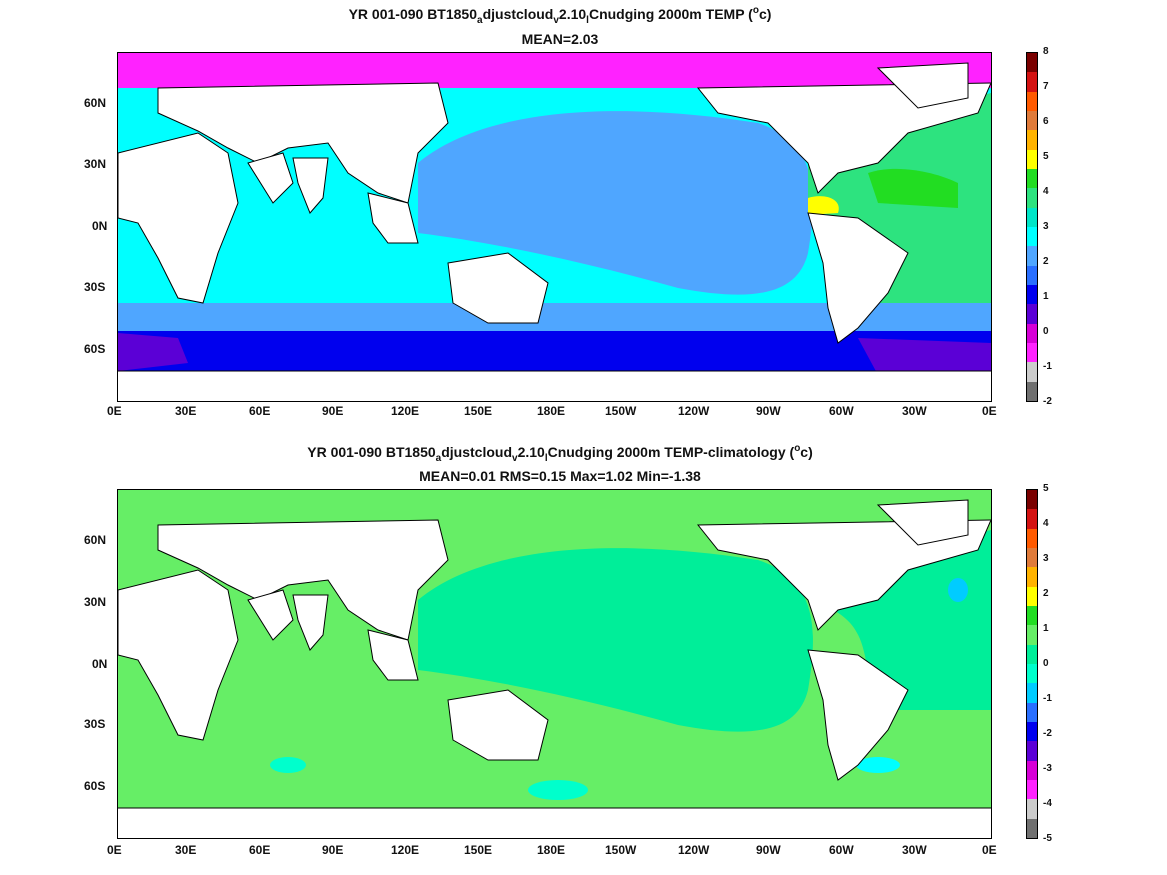  I want to click on bottom-lon-90W: 90W, so click(768, 850).